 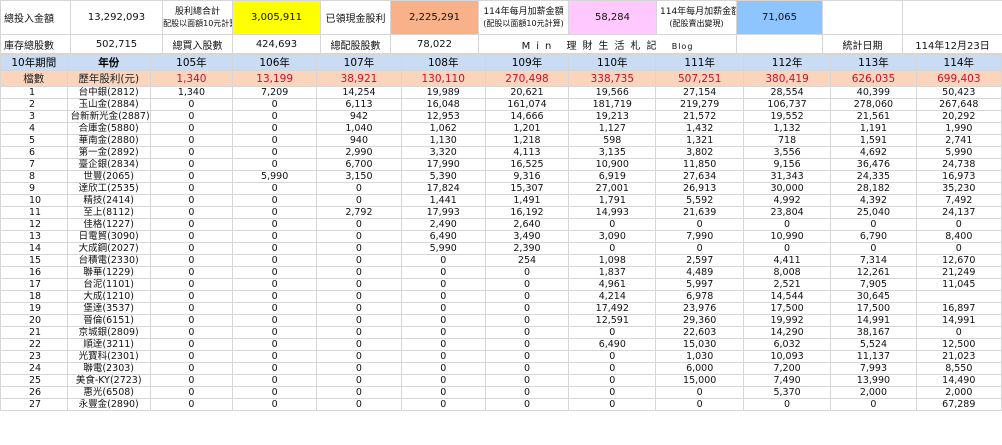 What do you see at coordinates (359, 62) in the screenshot?
I see `year-header-cell: 107年` at bounding box center [359, 62].